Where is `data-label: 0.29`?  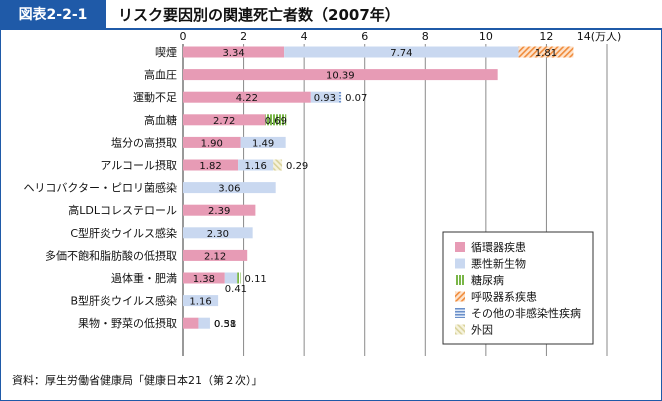
data-label: 0.29 is located at coordinates (297, 166).